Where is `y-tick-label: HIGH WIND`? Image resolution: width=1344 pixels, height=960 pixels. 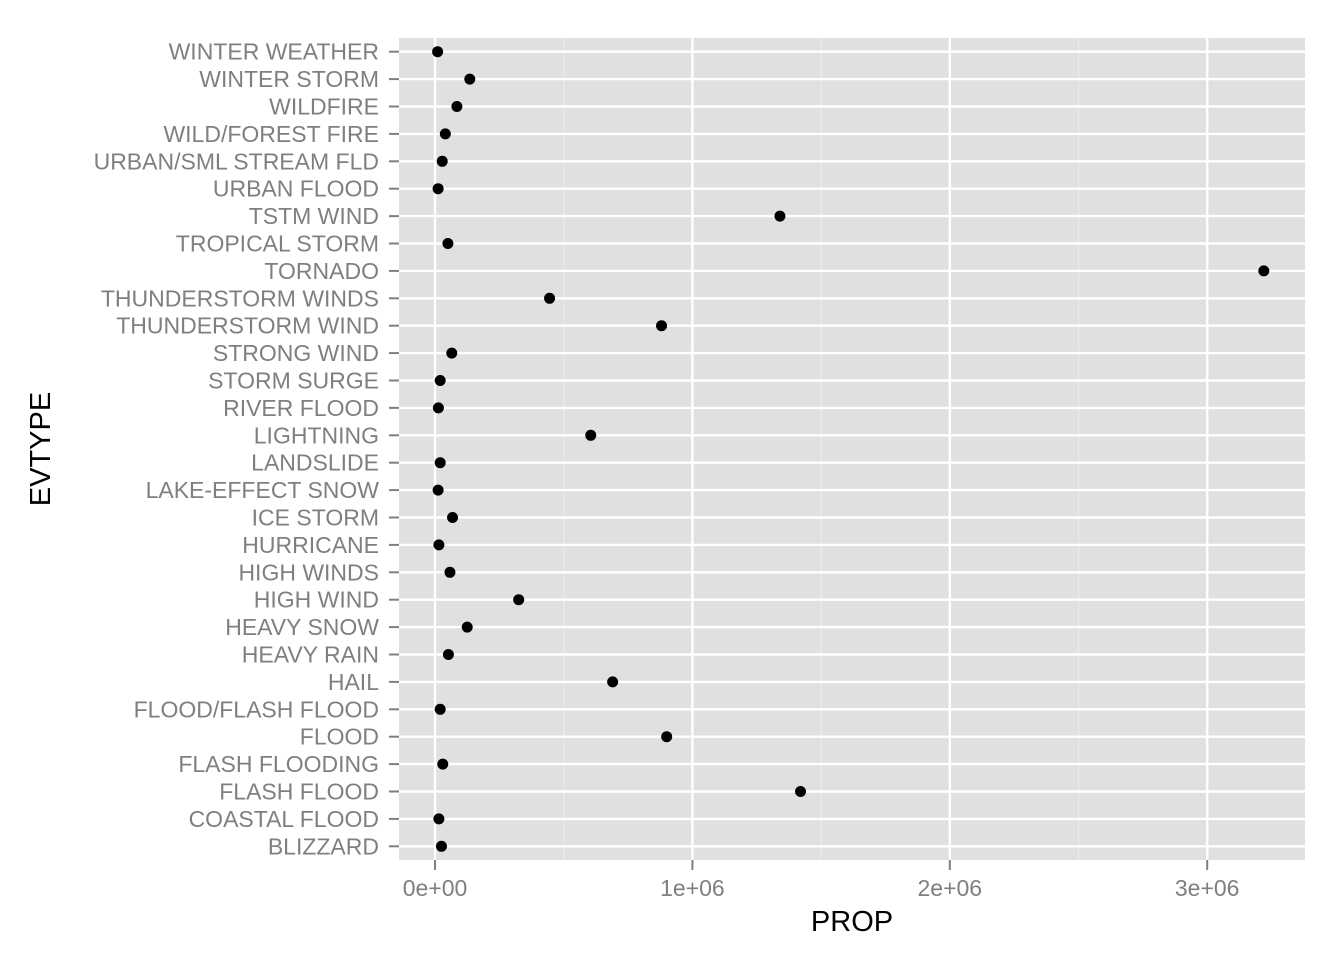
y-tick-label: HIGH WIND is located at coordinates (316, 600).